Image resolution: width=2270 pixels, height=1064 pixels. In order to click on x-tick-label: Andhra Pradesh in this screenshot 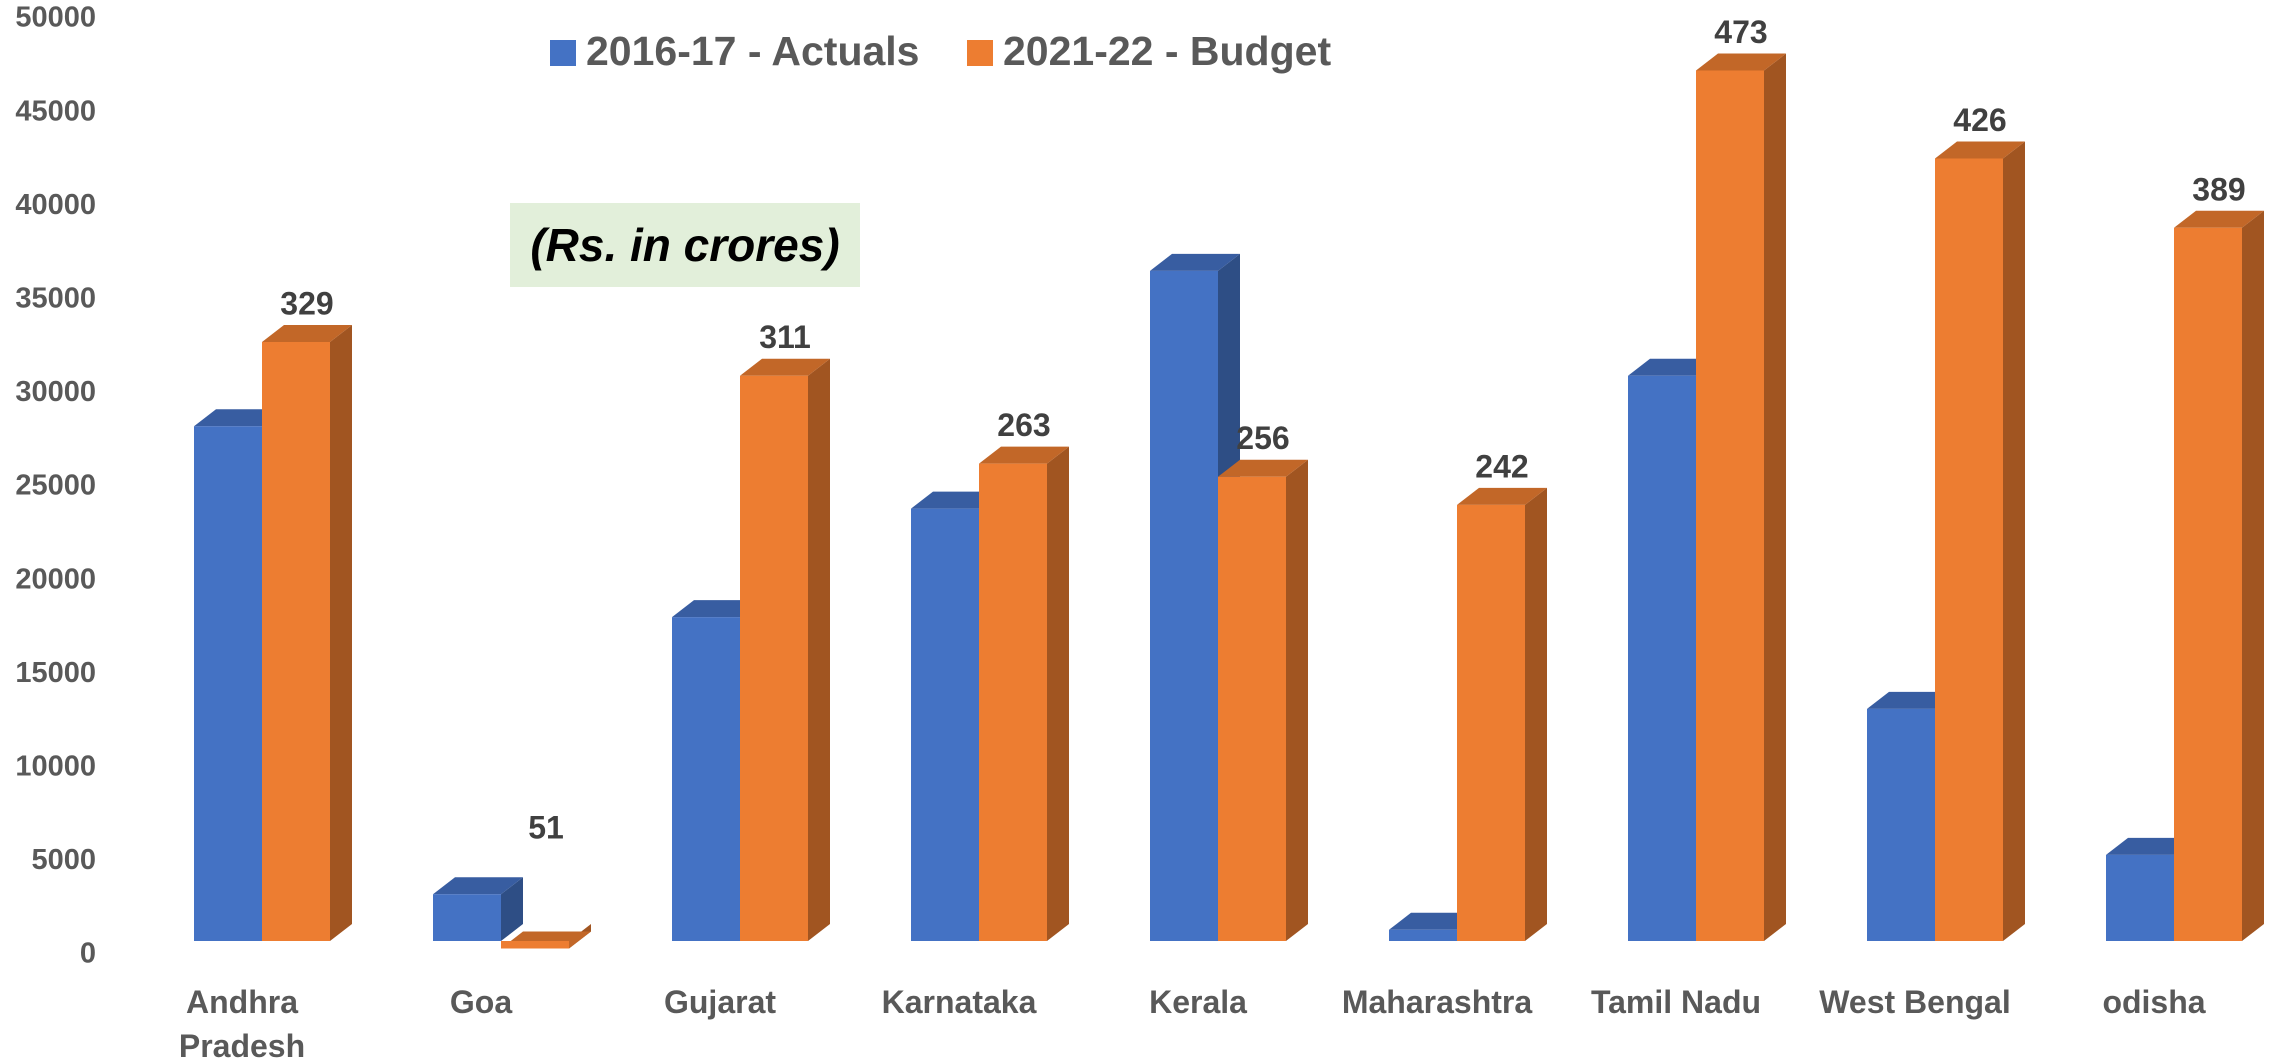, I will do `click(242, 1024)`.